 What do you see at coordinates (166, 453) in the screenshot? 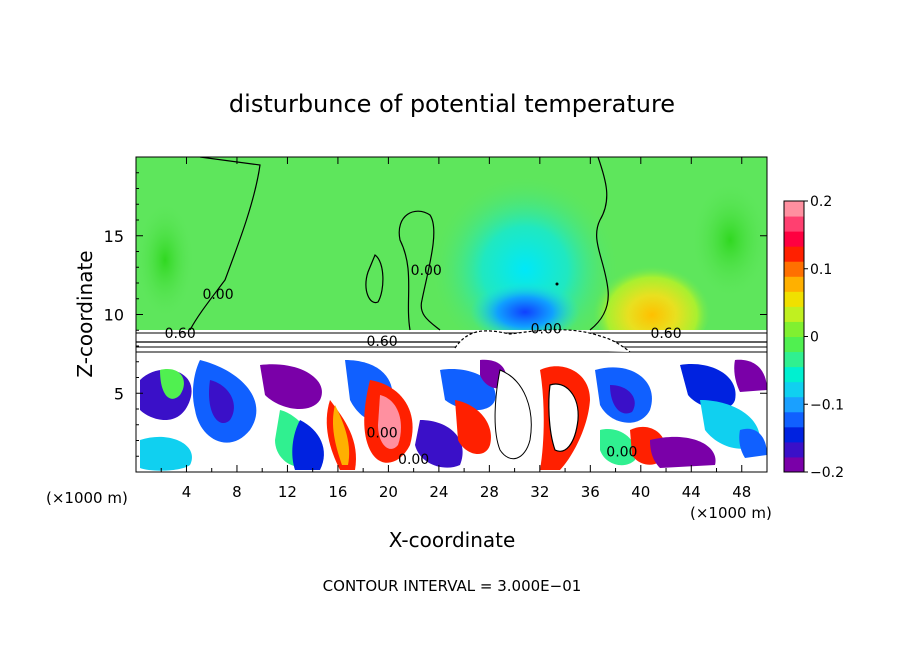
I see `eddy-cyan` at bounding box center [166, 453].